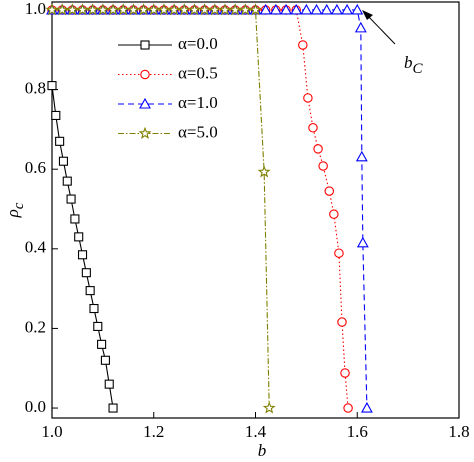 This screenshot has width=474, height=462. What do you see at coordinates (458, 431) in the screenshot?
I see `x-tick-label: 1.8` at bounding box center [458, 431].